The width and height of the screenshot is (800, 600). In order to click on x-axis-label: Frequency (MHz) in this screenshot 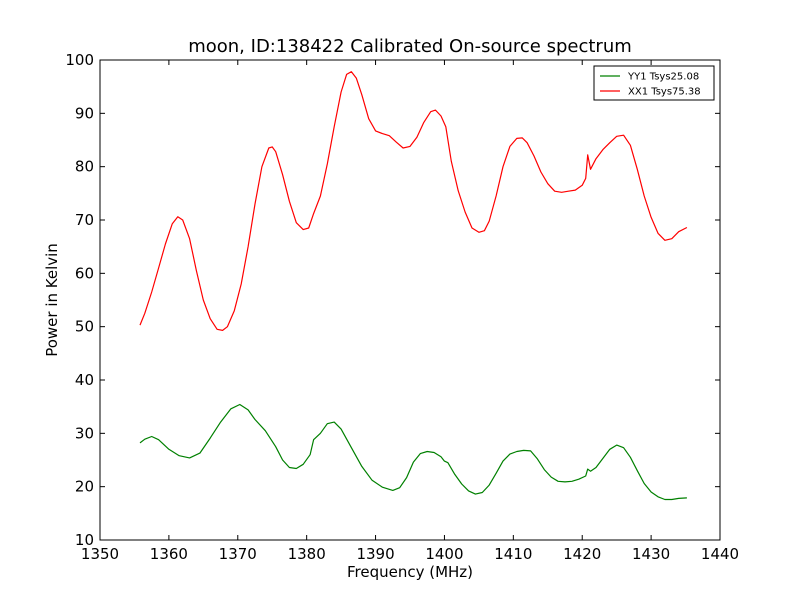, I will do `click(410, 572)`.